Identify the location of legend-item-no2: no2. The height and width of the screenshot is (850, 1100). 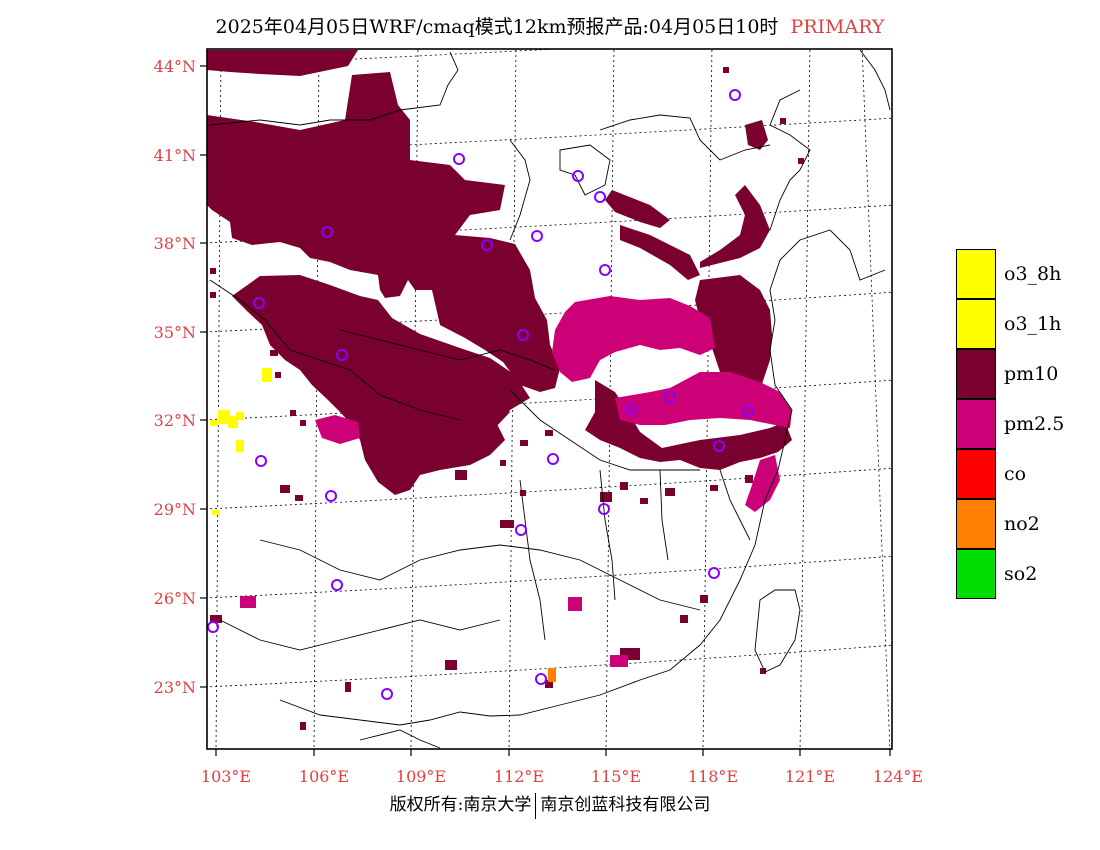
(1010, 524).